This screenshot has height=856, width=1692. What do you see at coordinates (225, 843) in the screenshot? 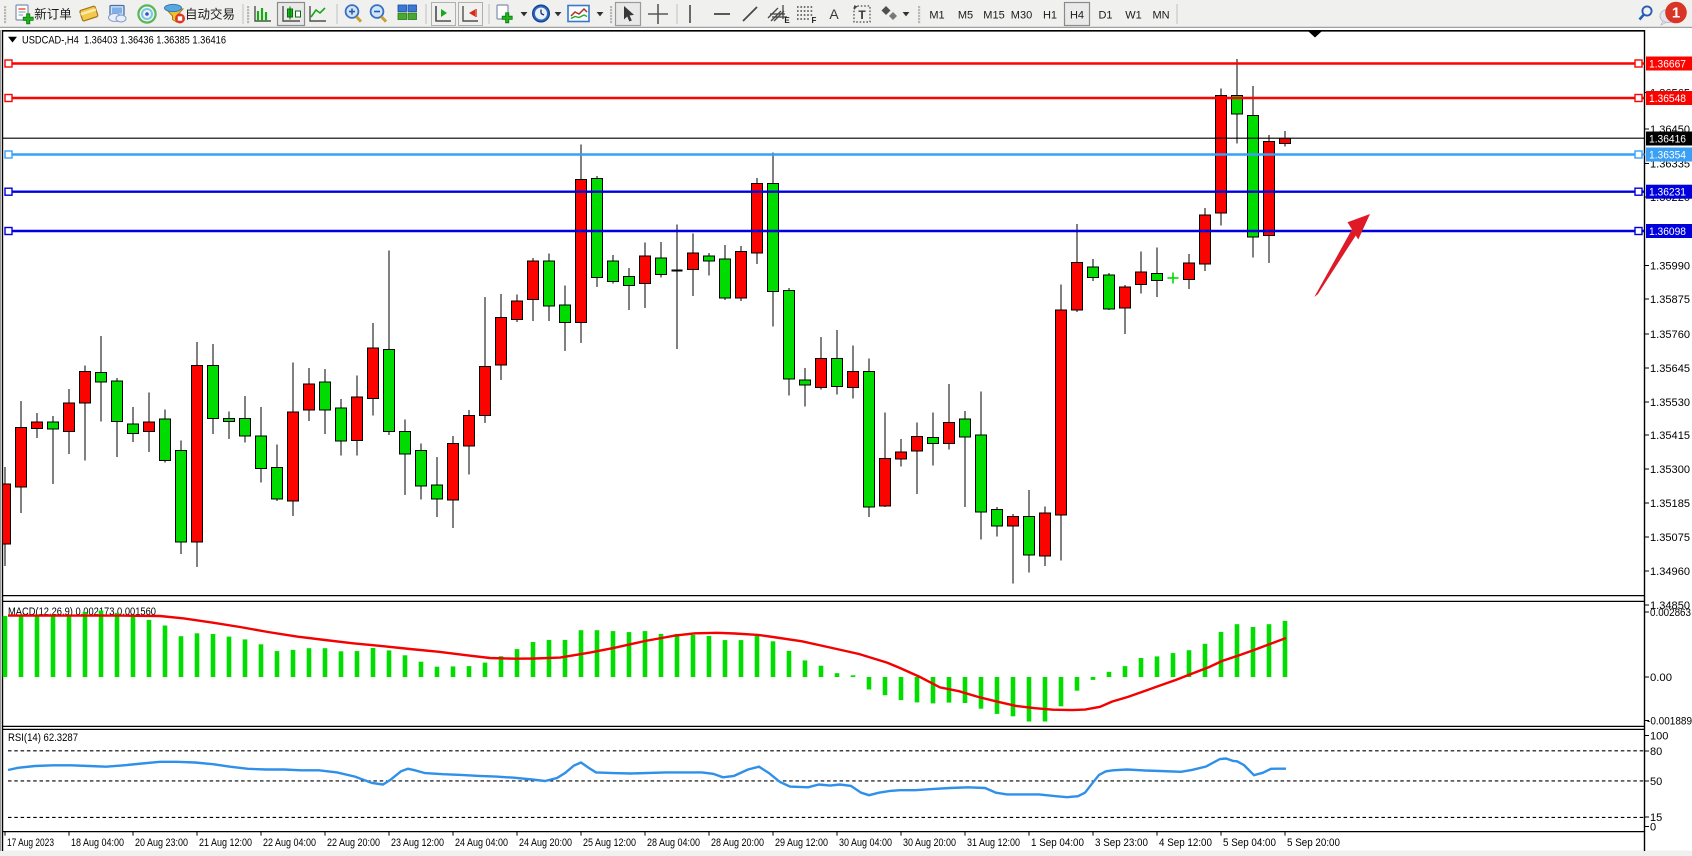
I see `svg-text: 21 Aug 12:00` at bounding box center [225, 843].